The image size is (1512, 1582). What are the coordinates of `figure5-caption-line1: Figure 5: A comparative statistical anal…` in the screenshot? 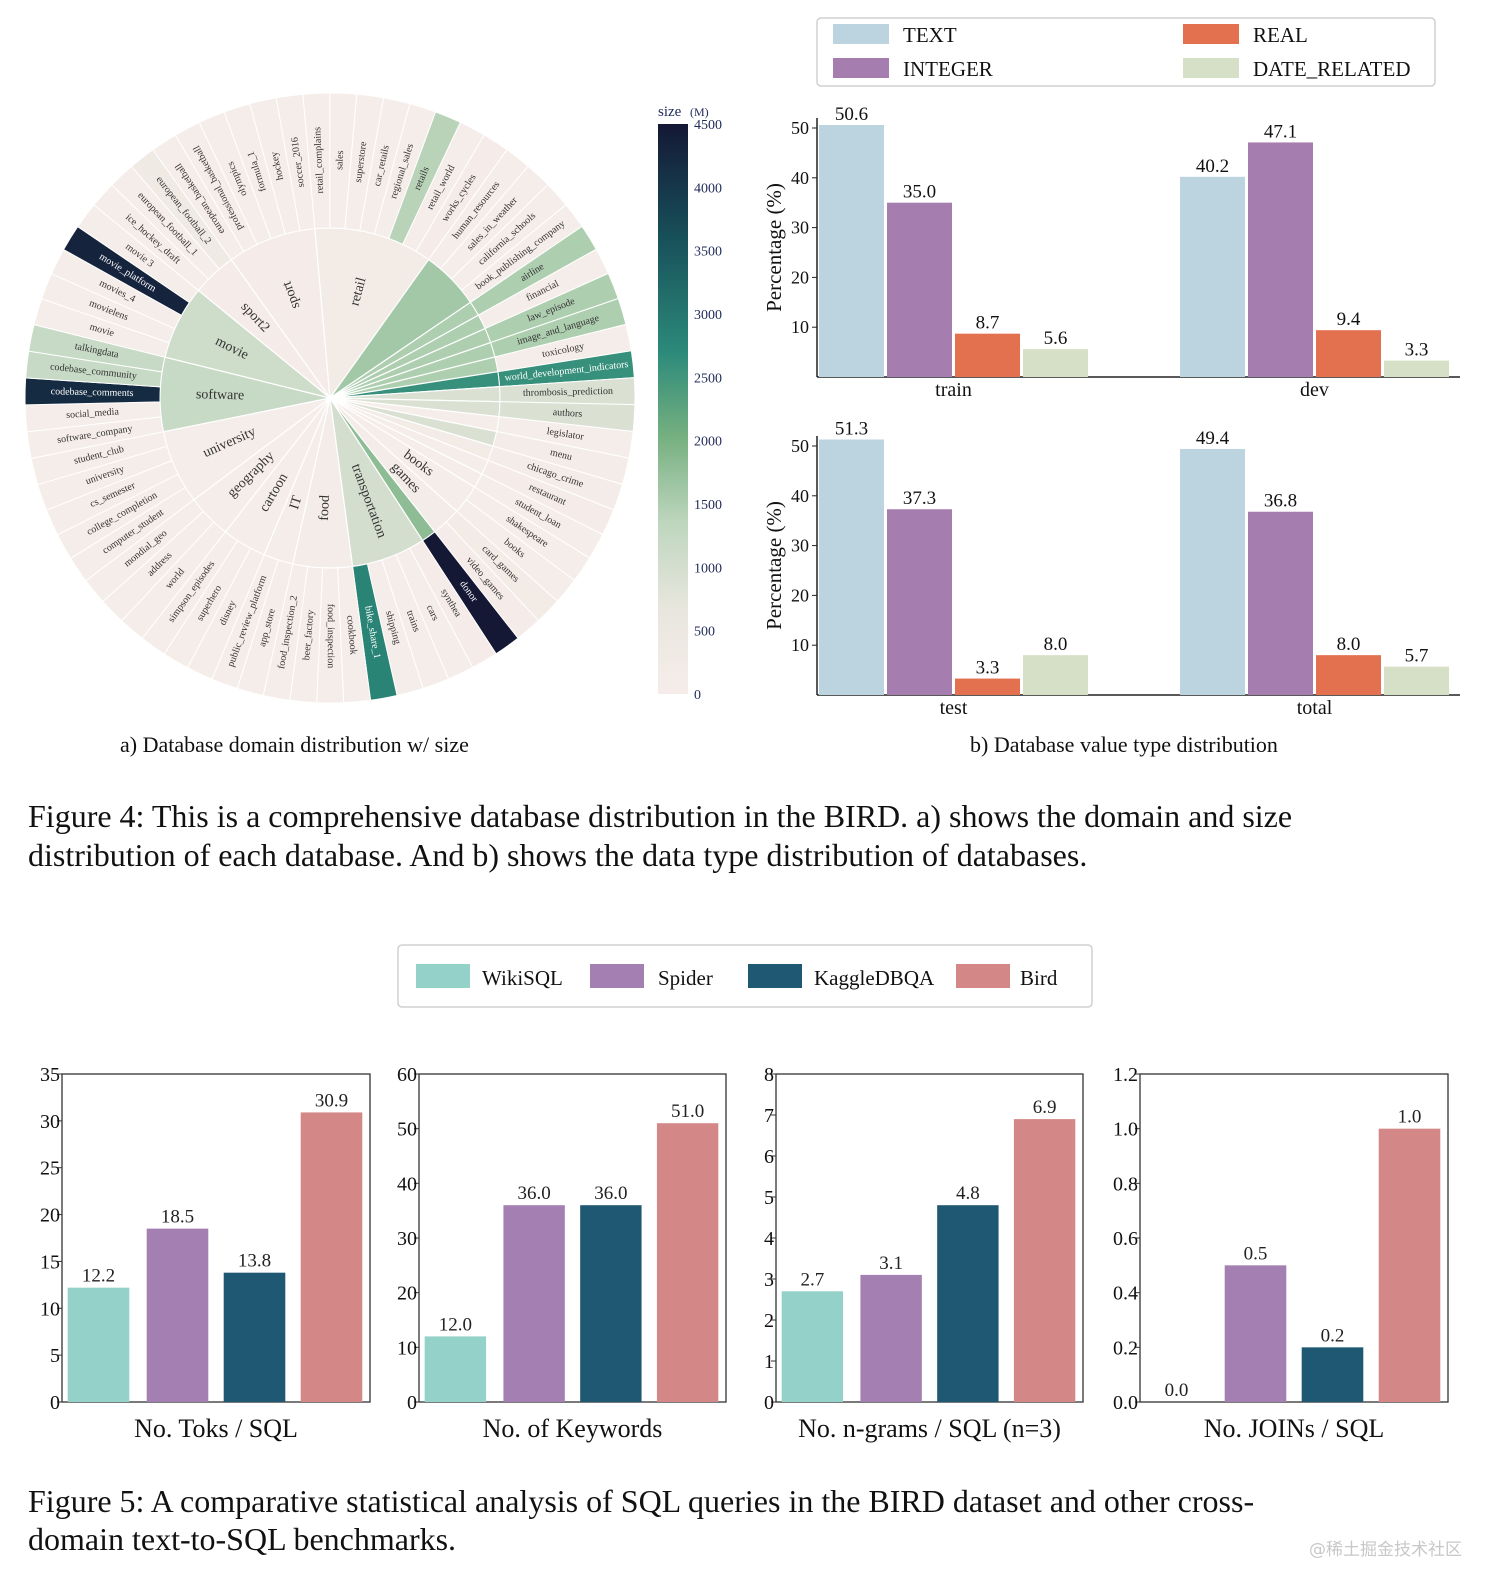 It's located at (641, 1501).